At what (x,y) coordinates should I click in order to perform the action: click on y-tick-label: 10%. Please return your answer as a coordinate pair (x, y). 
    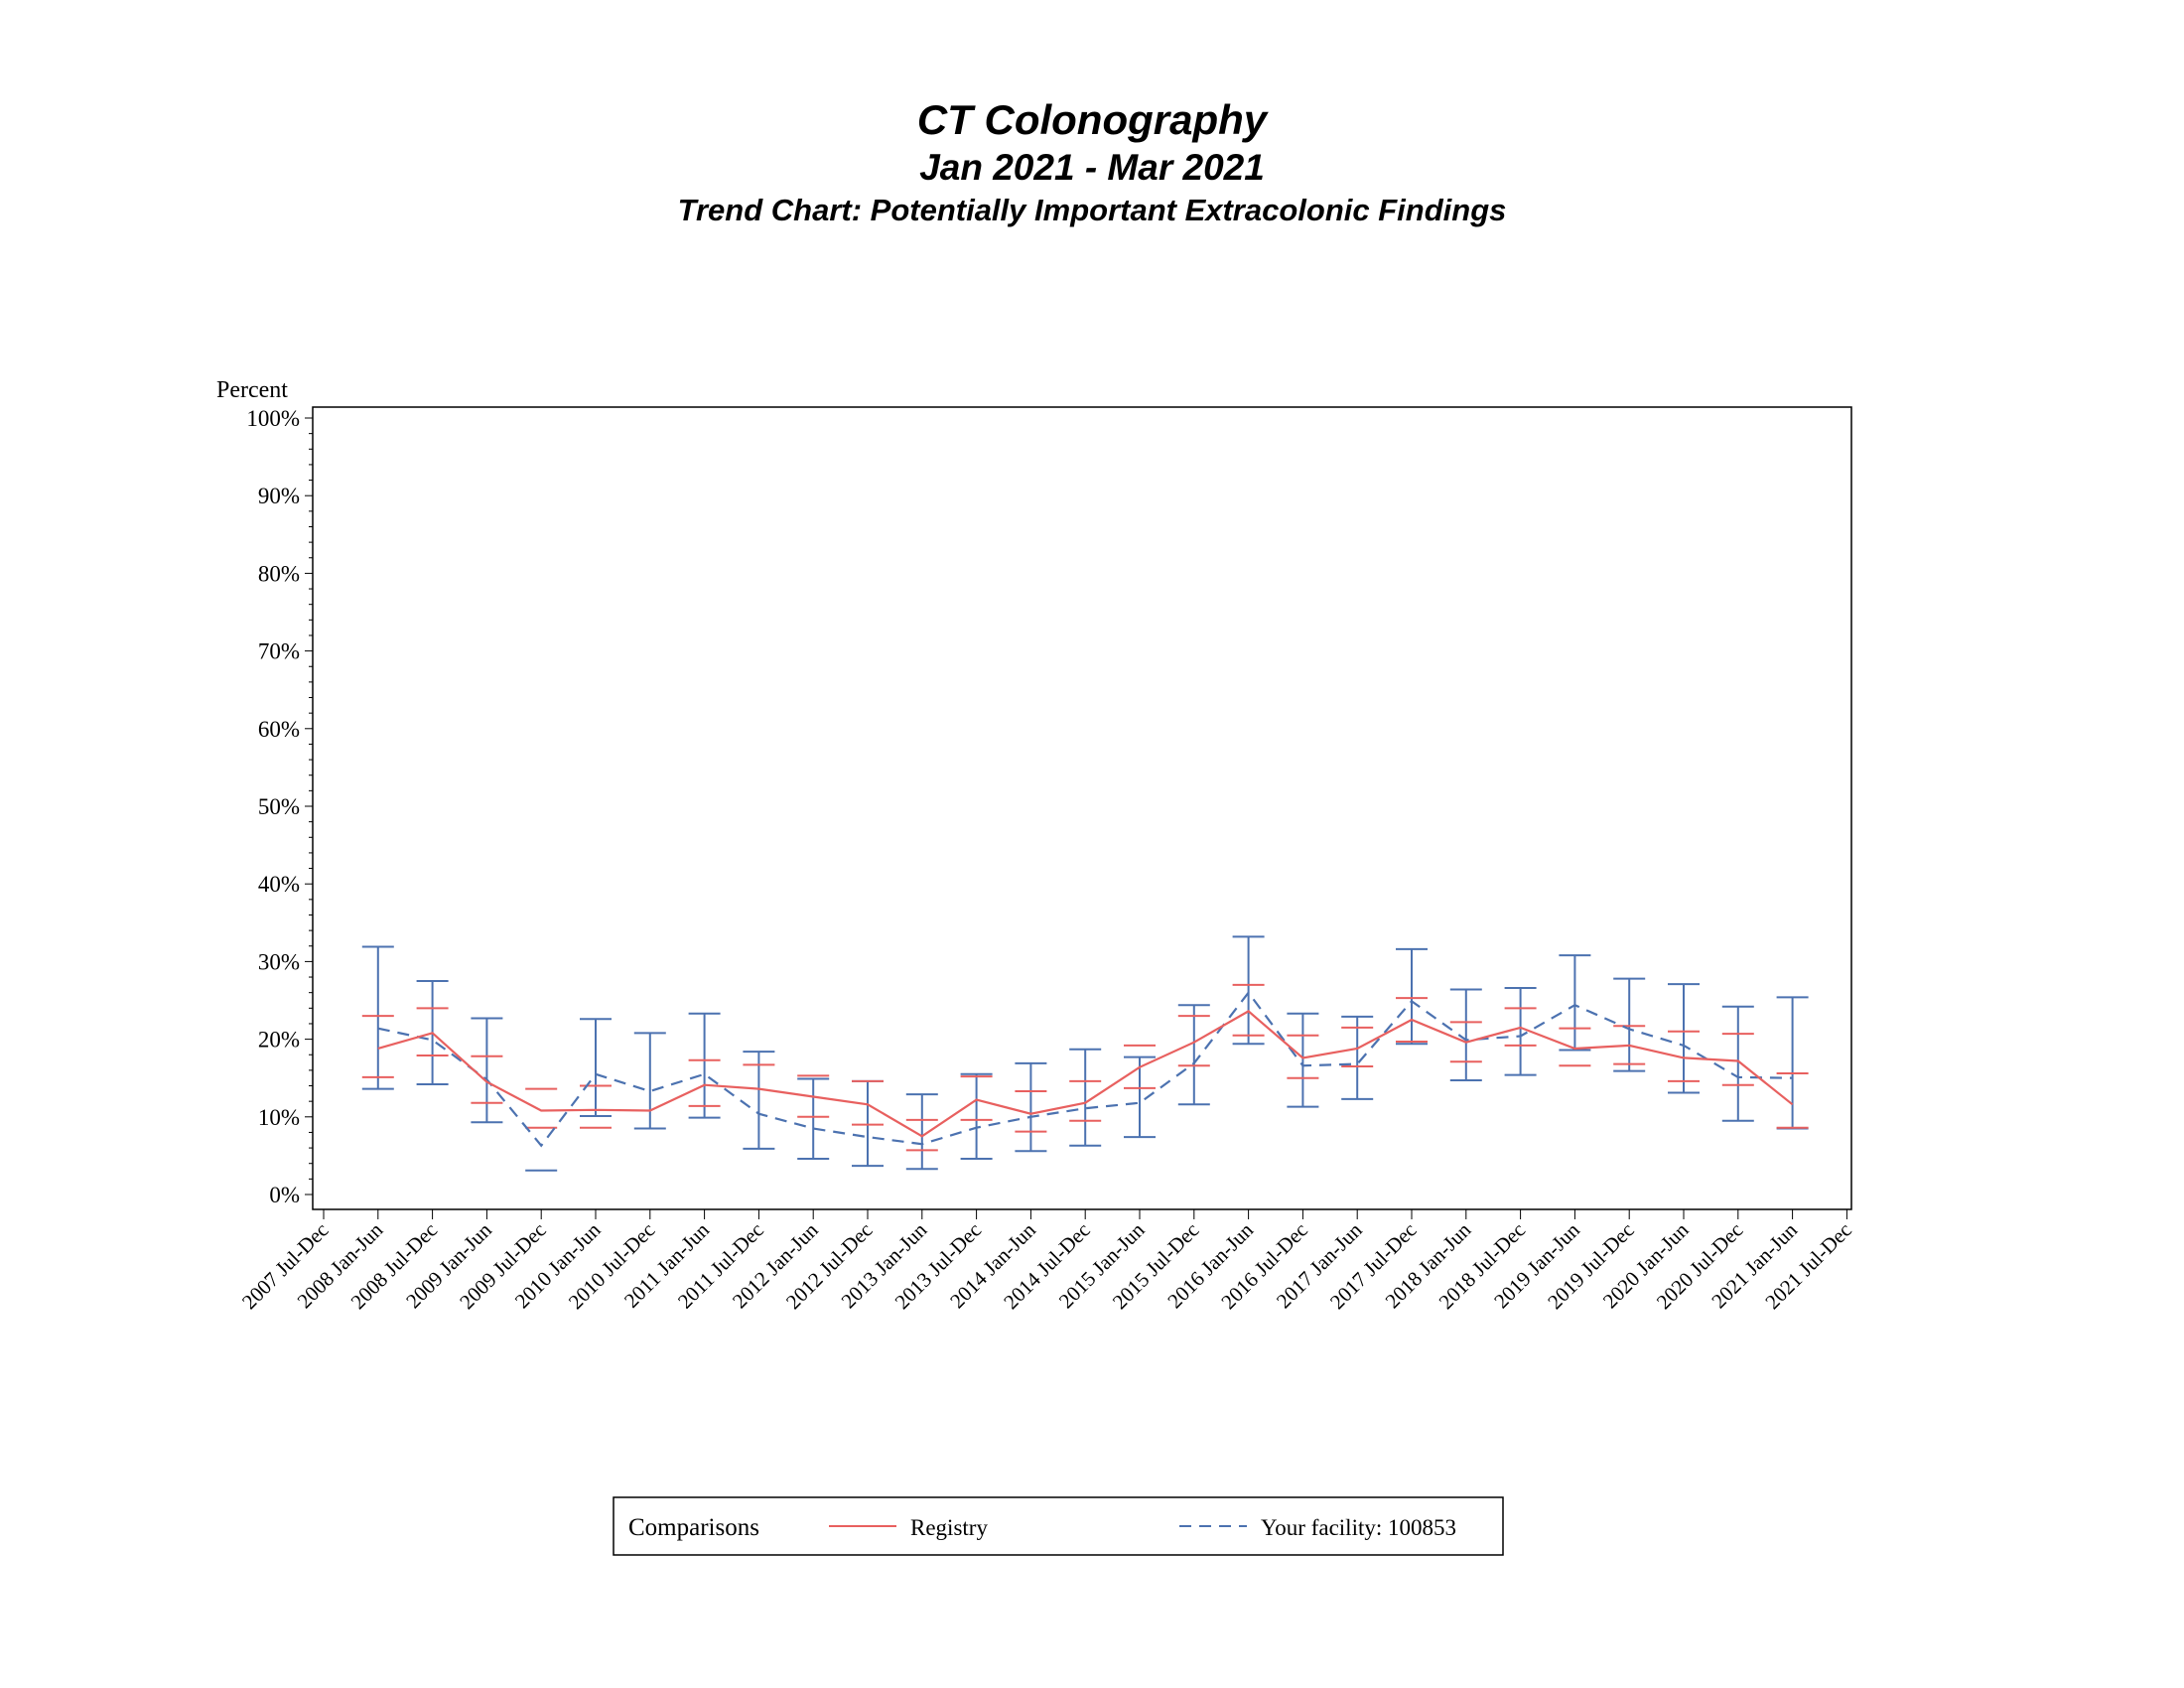
    Looking at the image, I should click on (279, 1117).